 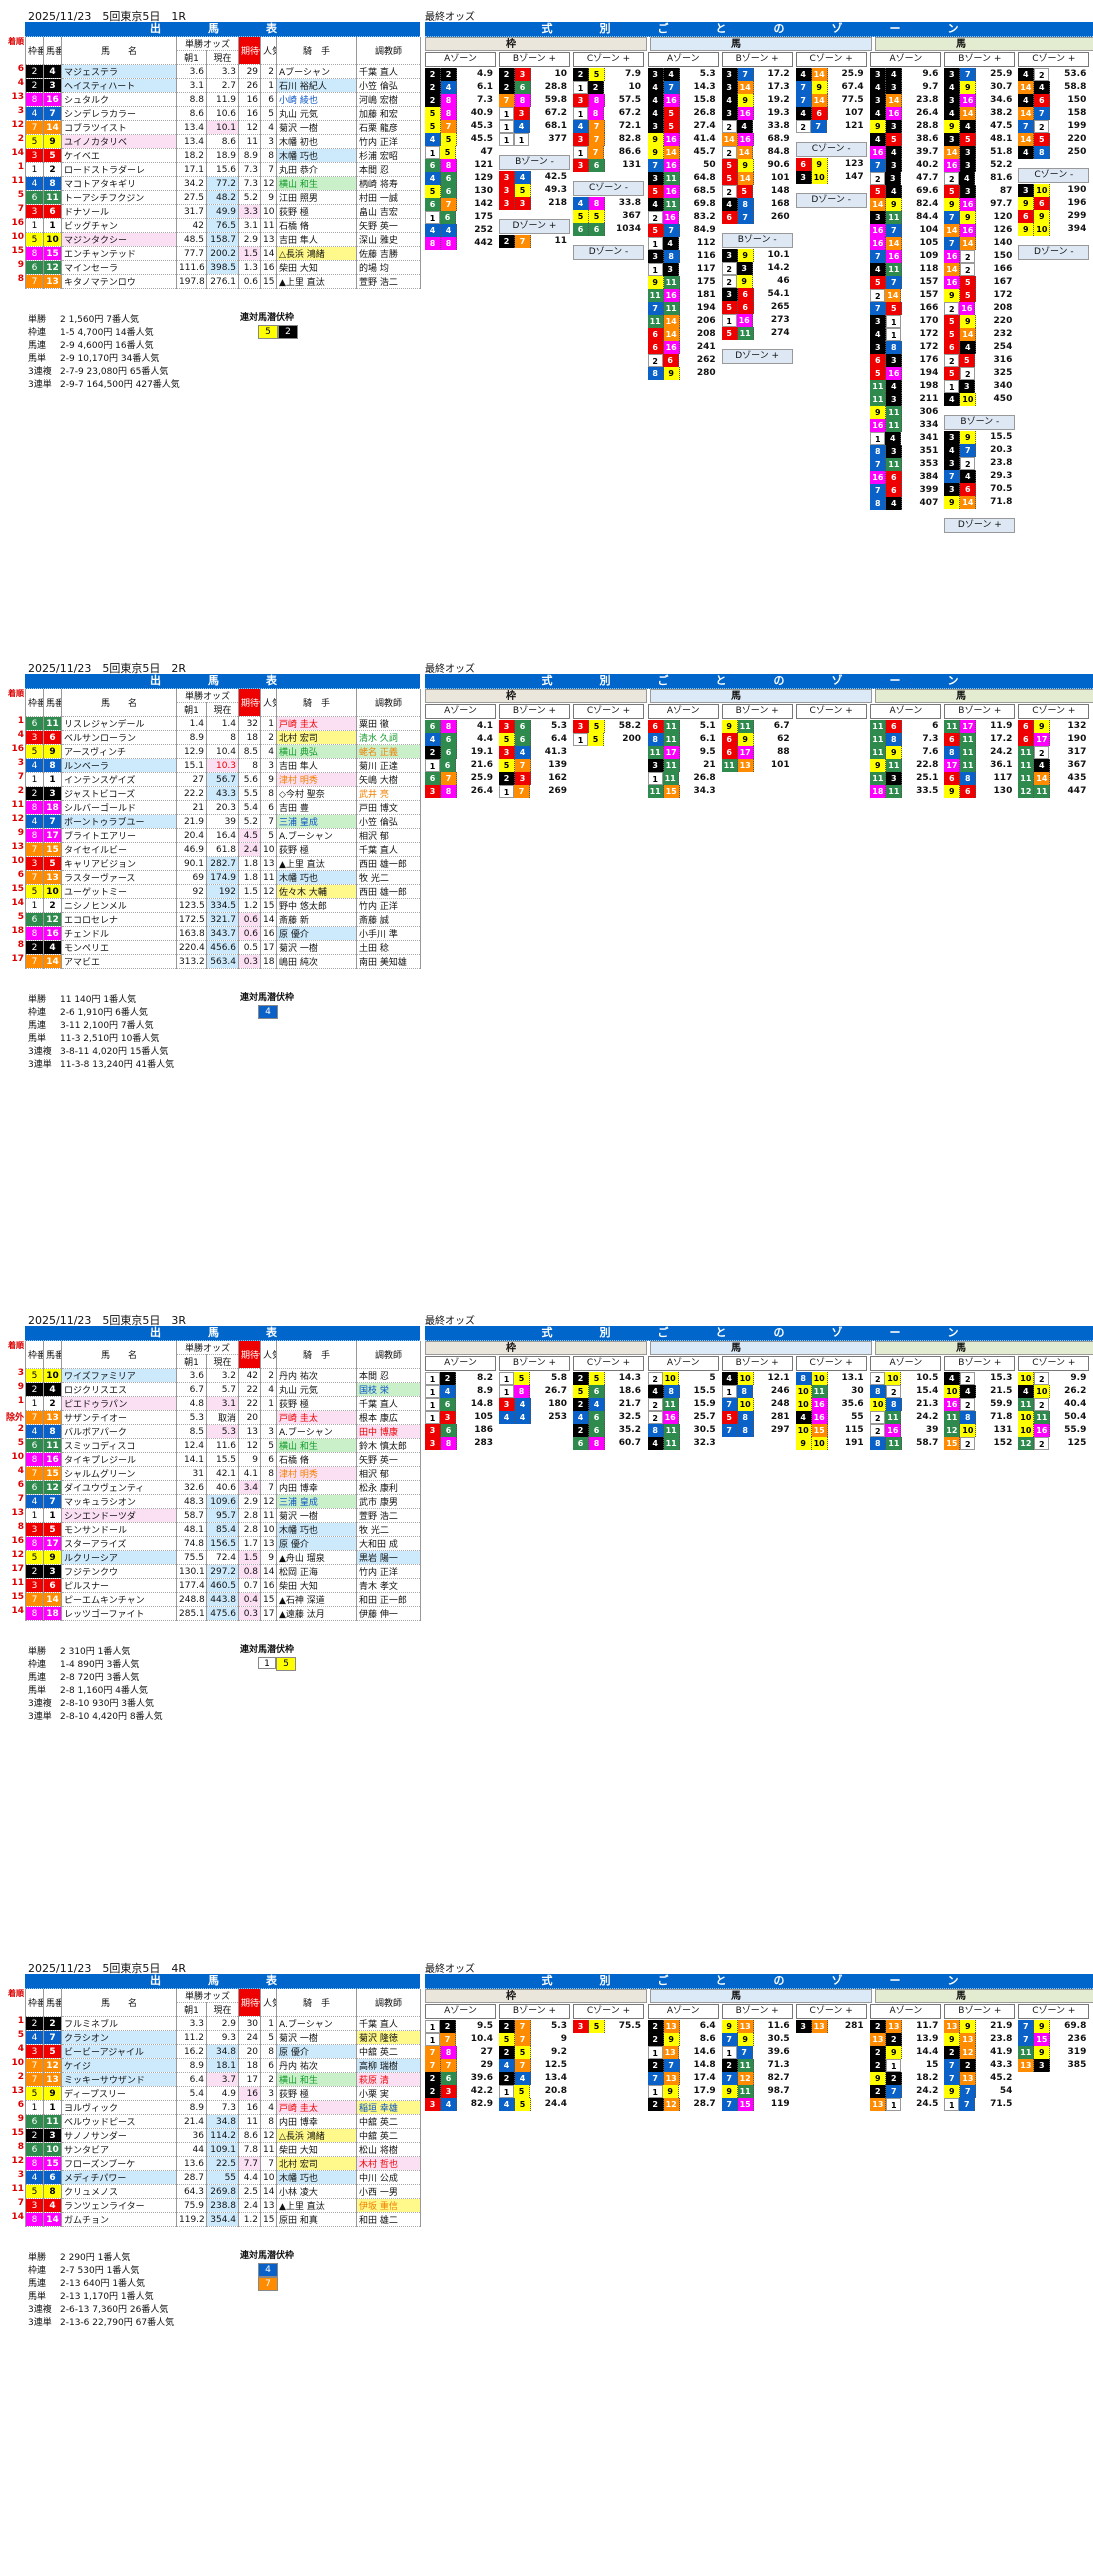 I want to click on zone-combo-row: 7 2 43.3, so click(x=979, y=2065).